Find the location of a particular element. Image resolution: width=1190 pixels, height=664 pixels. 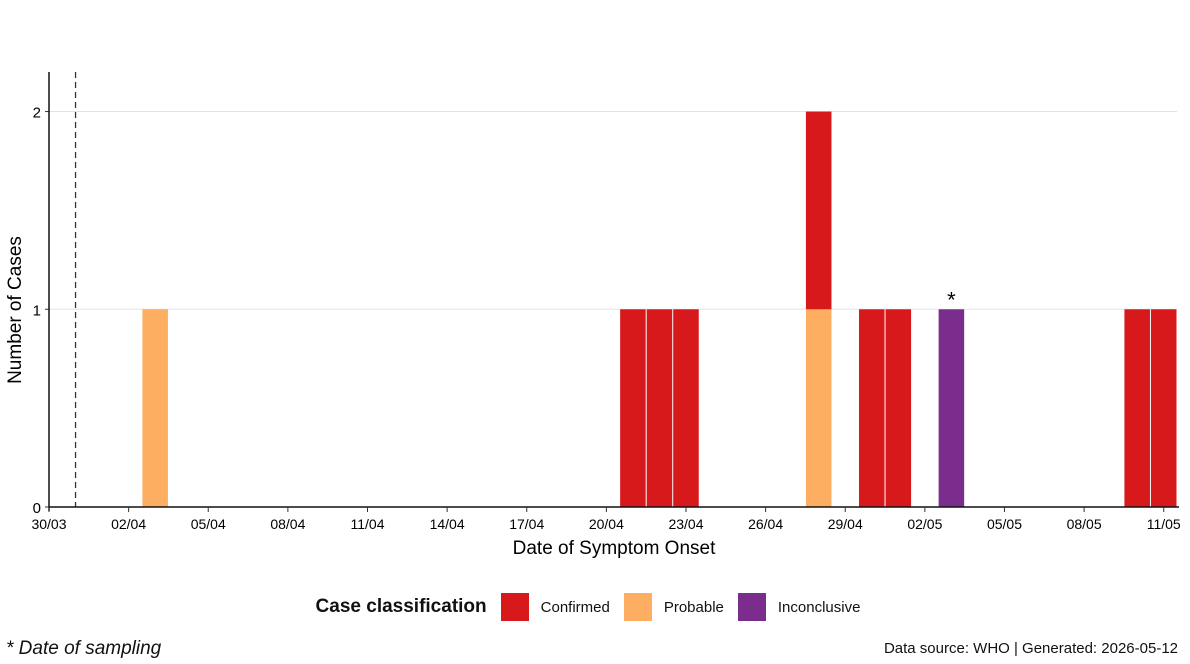

y-axis-label: Number of Cases is located at coordinates (15, 310).